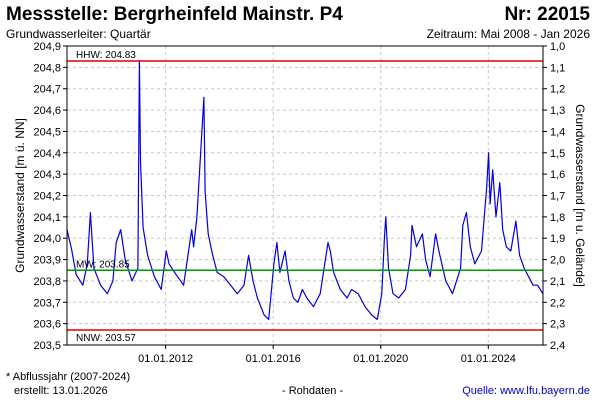 The height and width of the screenshot is (400, 600). Describe the element at coordinates (47, 68) in the screenshot. I see `y-tick-label: 204,8` at that location.